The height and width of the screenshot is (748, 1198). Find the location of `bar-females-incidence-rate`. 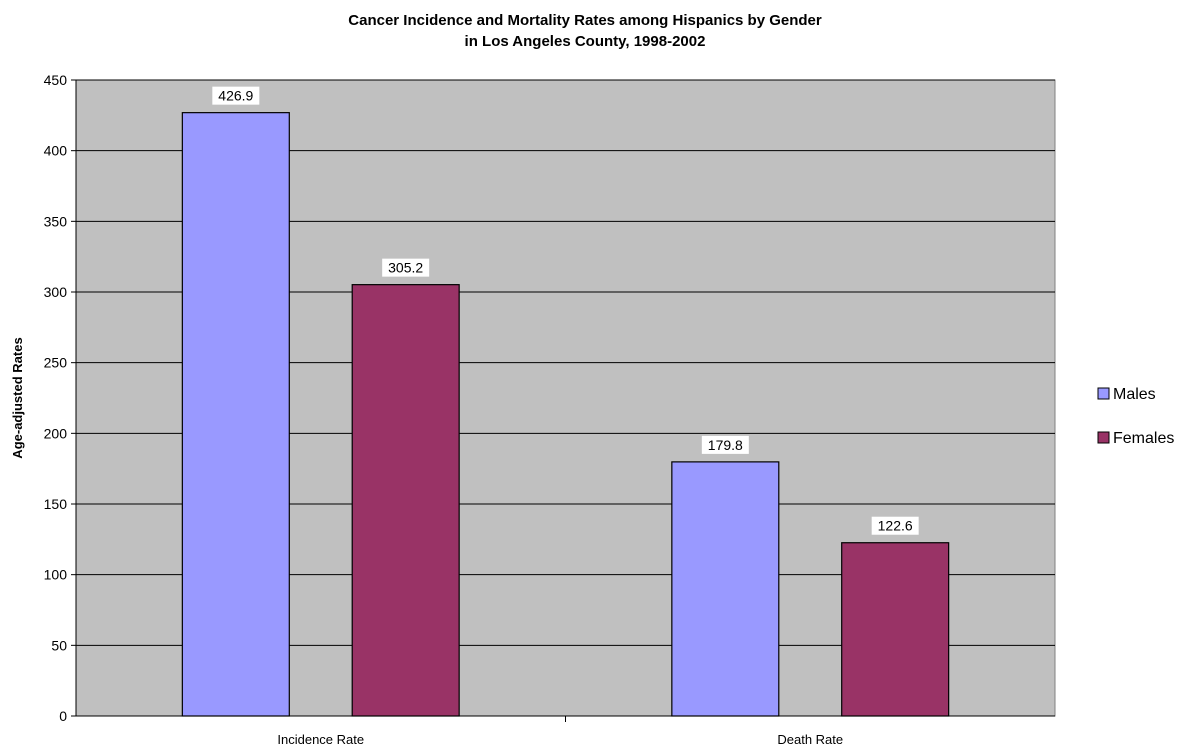

bar-females-incidence-rate is located at coordinates (405, 500).